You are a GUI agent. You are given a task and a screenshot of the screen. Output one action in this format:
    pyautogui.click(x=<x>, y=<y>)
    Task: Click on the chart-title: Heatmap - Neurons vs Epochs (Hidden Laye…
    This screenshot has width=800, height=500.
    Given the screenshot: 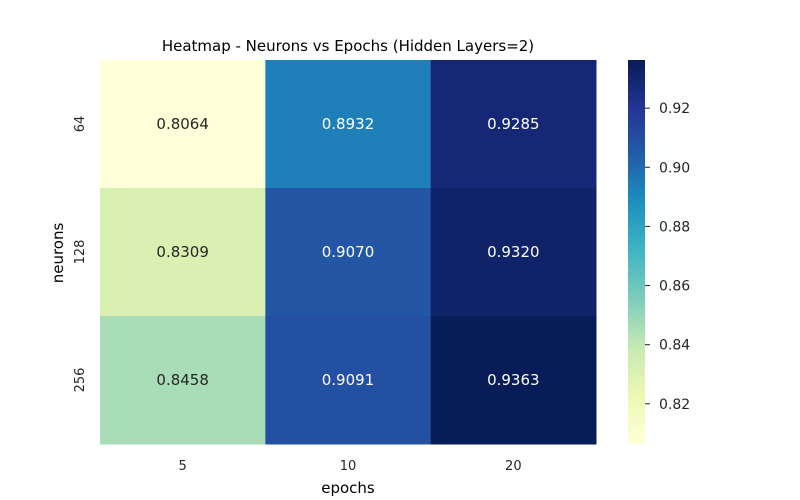 What is the action you would take?
    pyautogui.click(x=348, y=46)
    